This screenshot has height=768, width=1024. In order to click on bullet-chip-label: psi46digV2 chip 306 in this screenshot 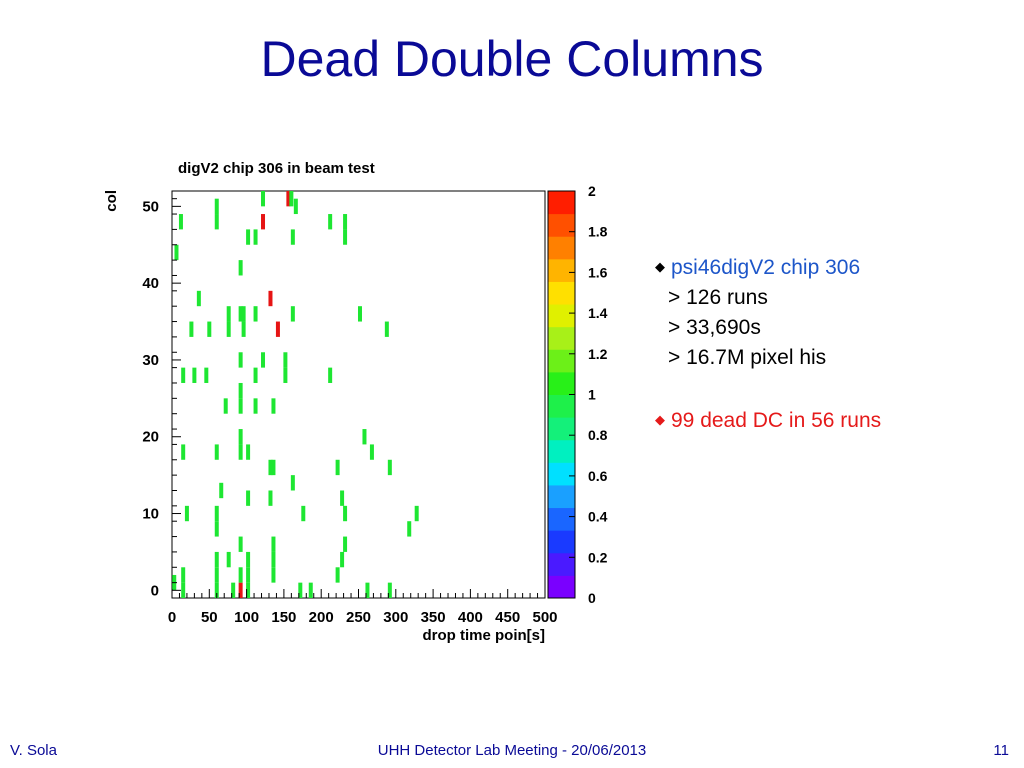, I will do `click(766, 267)`.